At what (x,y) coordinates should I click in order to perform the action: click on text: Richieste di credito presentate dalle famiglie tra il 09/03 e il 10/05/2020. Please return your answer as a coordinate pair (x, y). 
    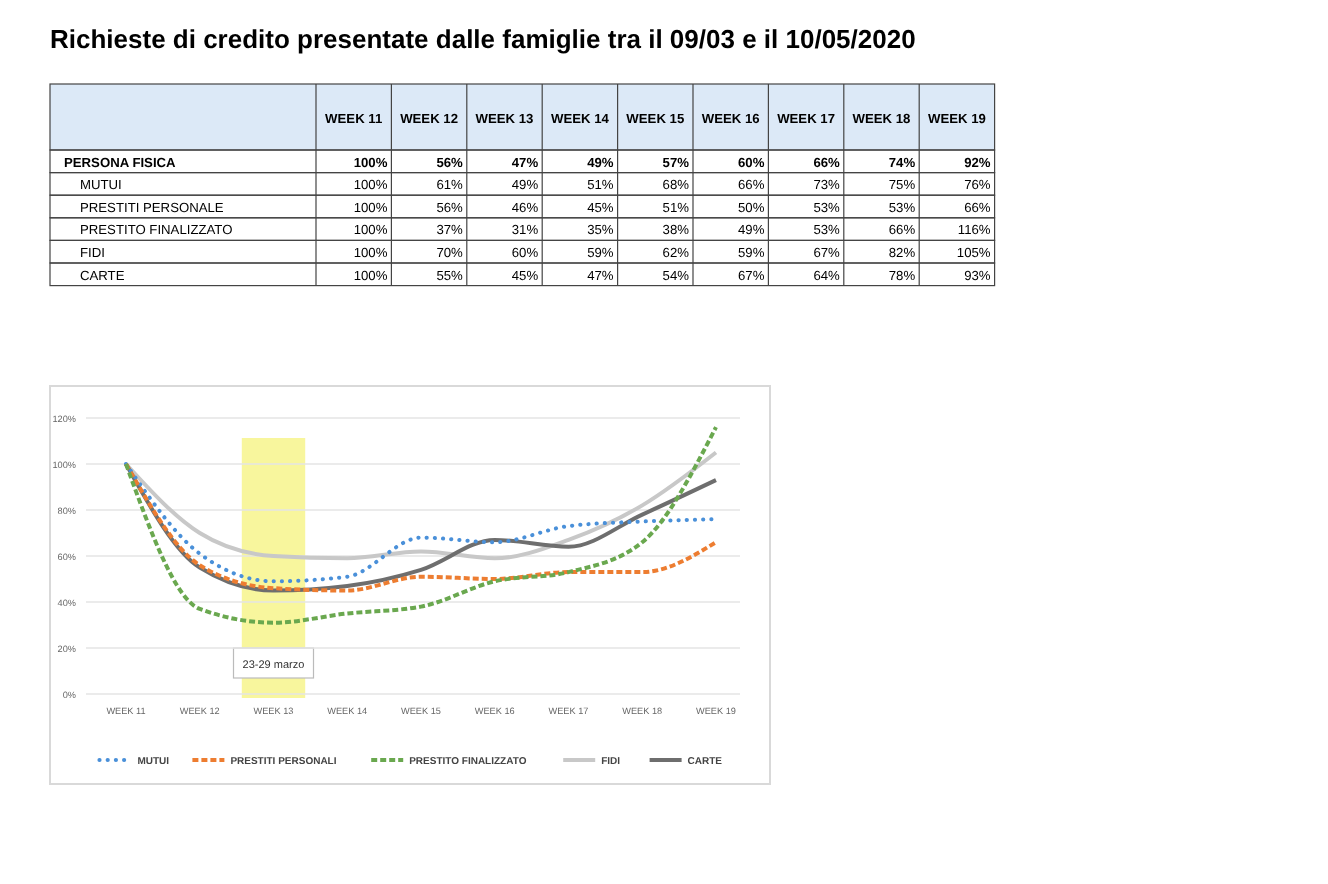
    Looking at the image, I should click on (483, 39).